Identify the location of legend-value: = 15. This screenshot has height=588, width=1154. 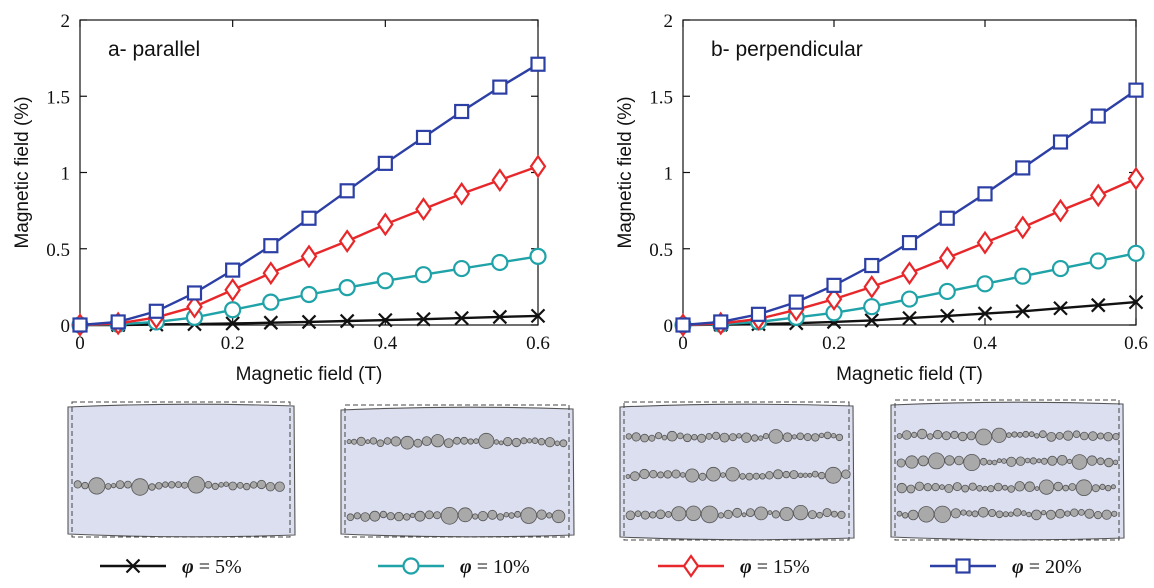
(772, 567).